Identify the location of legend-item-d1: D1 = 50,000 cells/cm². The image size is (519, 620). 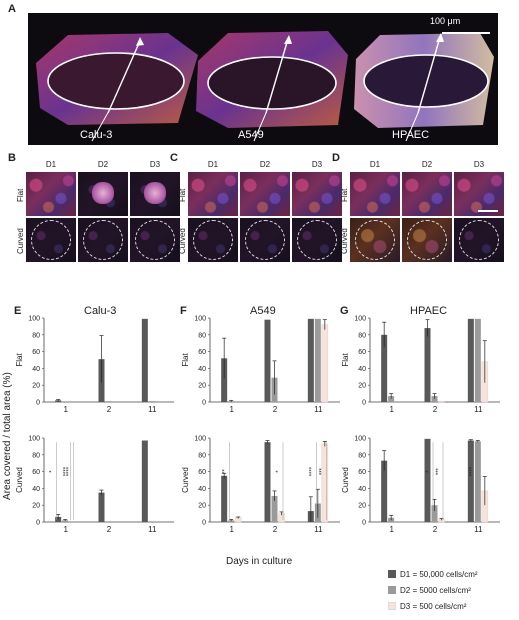
(452, 574).